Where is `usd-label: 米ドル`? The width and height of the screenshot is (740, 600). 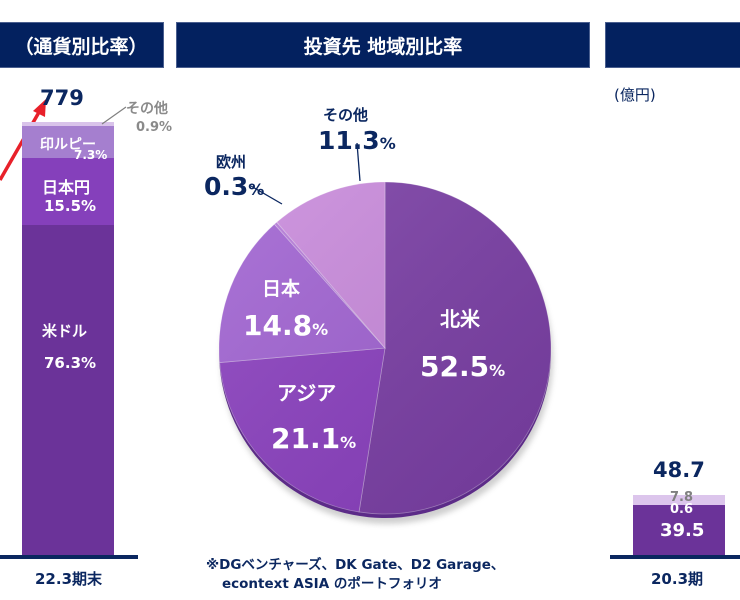
usd-label: 米ドル is located at coordinates (65, 331).